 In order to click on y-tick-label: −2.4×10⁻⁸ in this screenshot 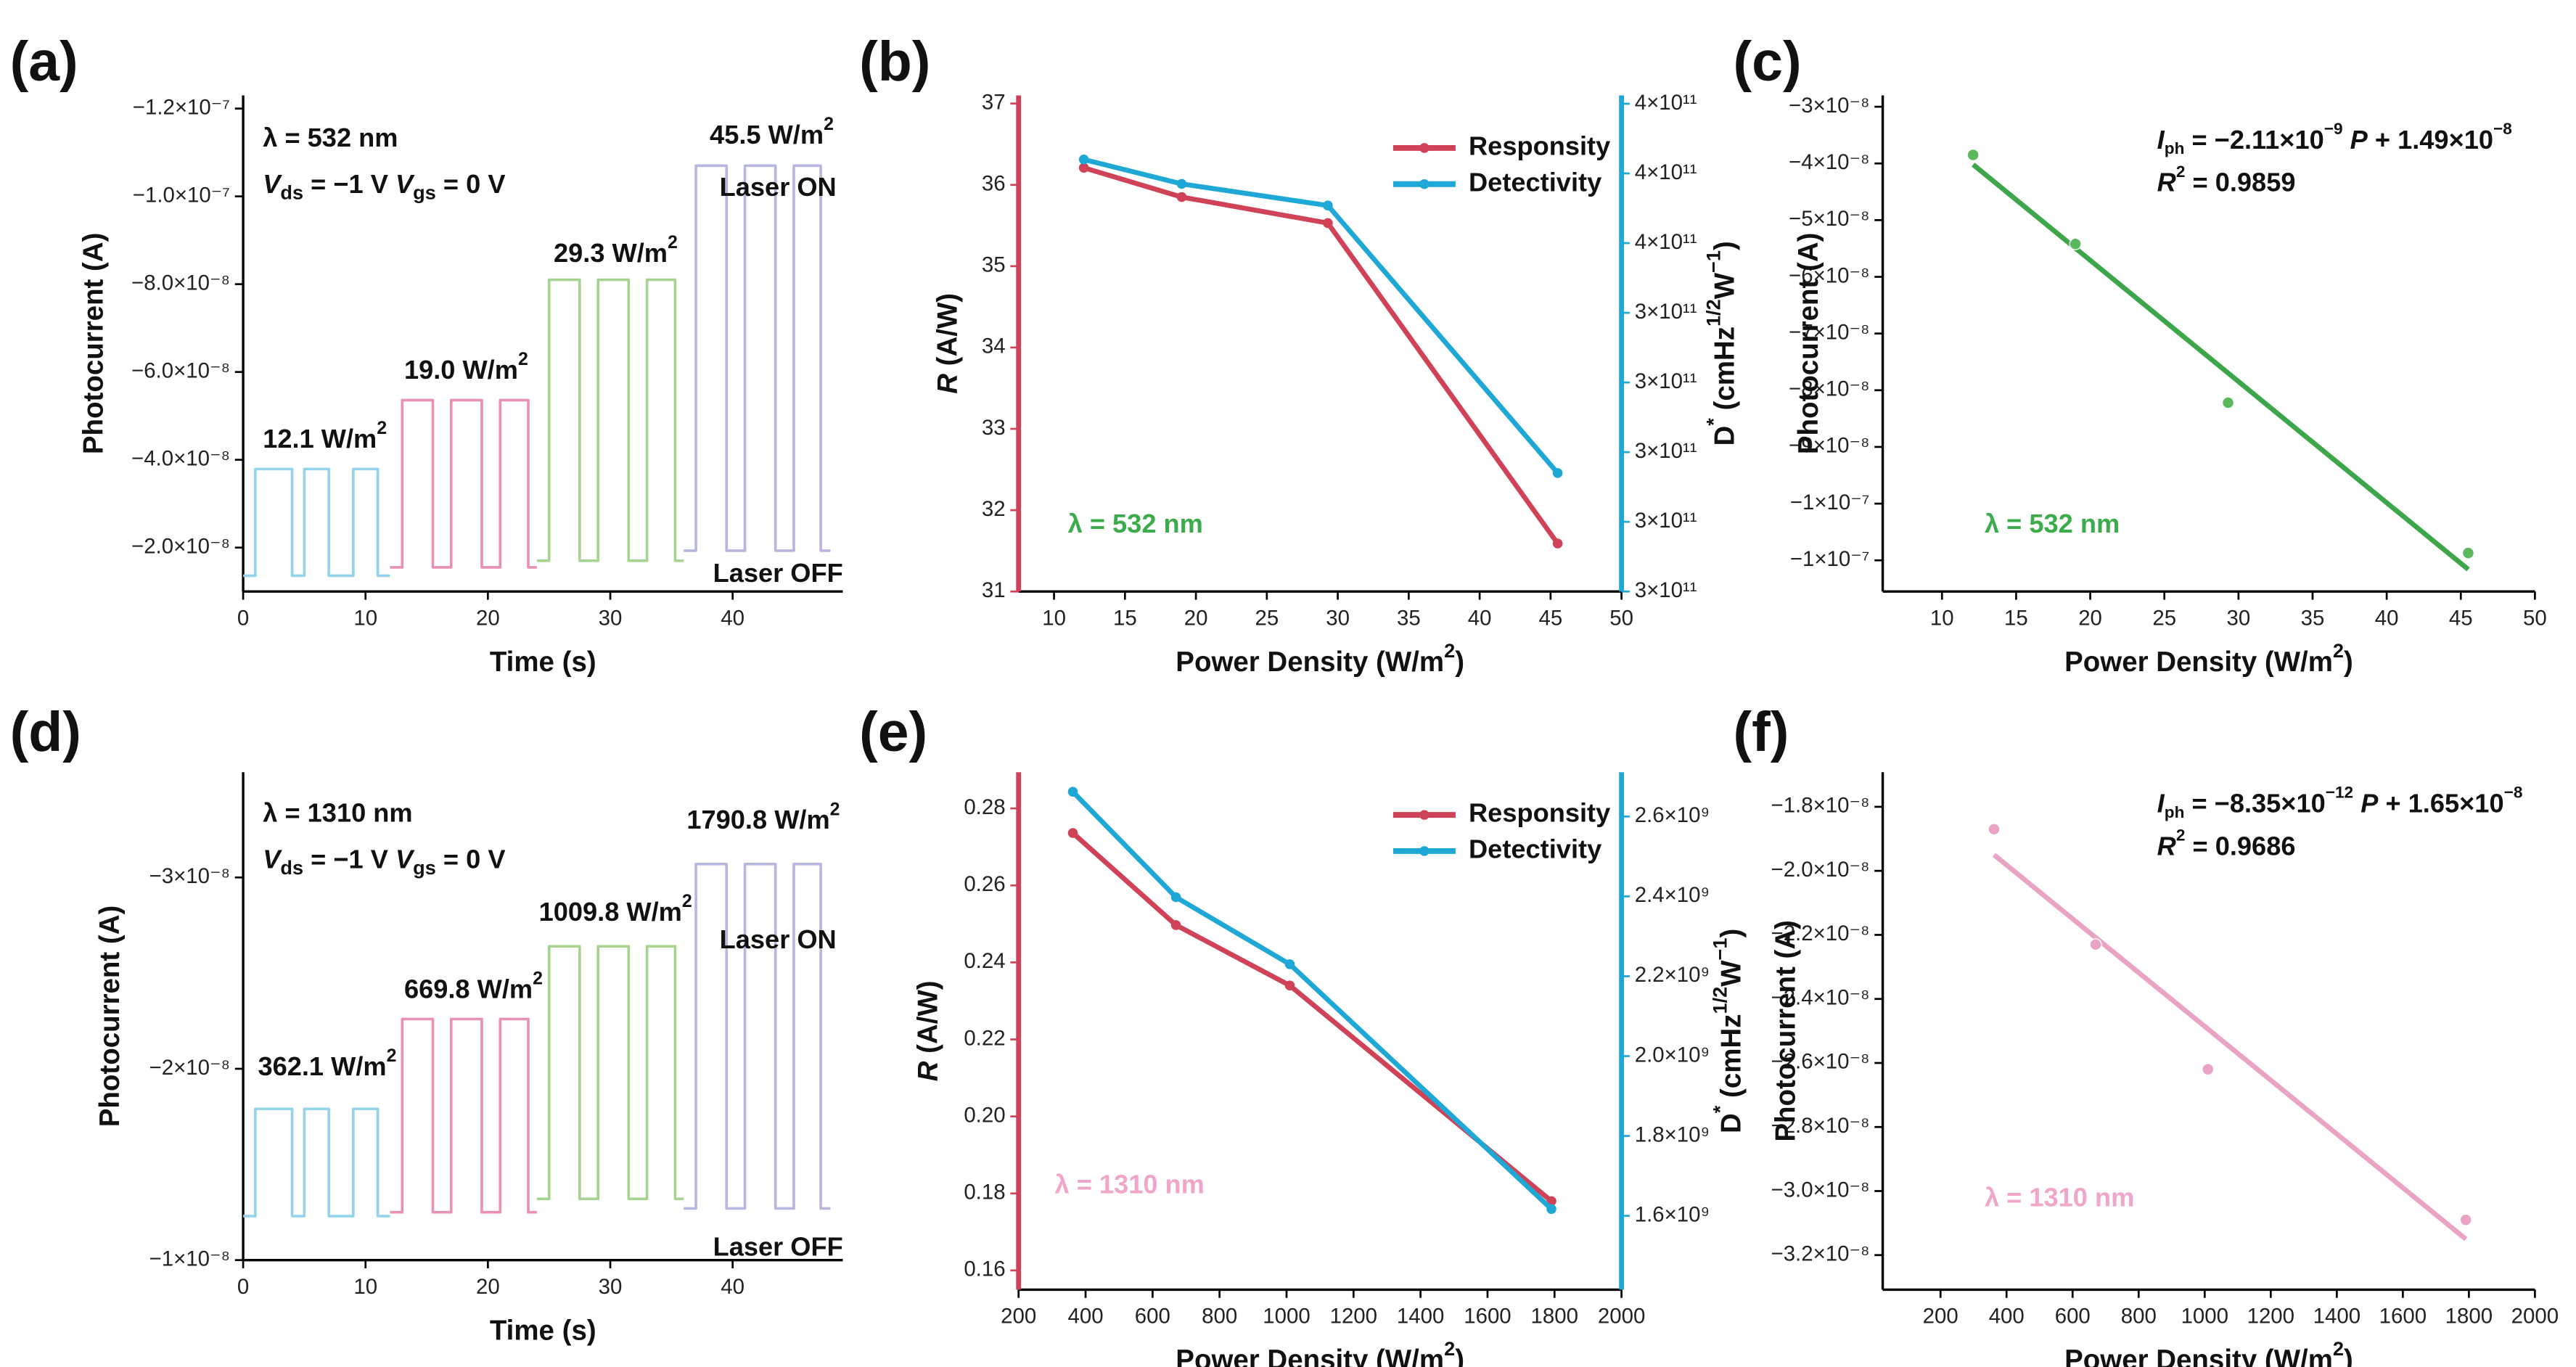, I will do `click(1820, 997)`.